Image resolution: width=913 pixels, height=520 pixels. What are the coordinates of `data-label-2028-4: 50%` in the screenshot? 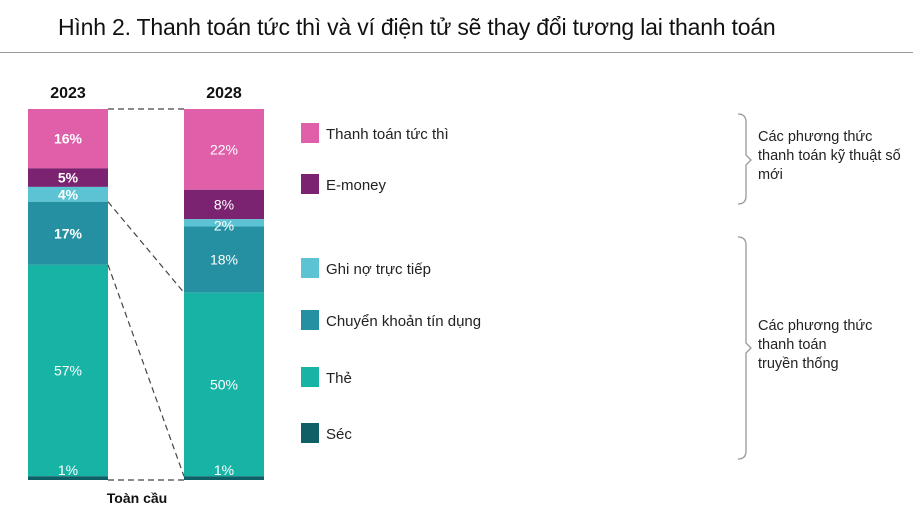 It's located at (224, 384).